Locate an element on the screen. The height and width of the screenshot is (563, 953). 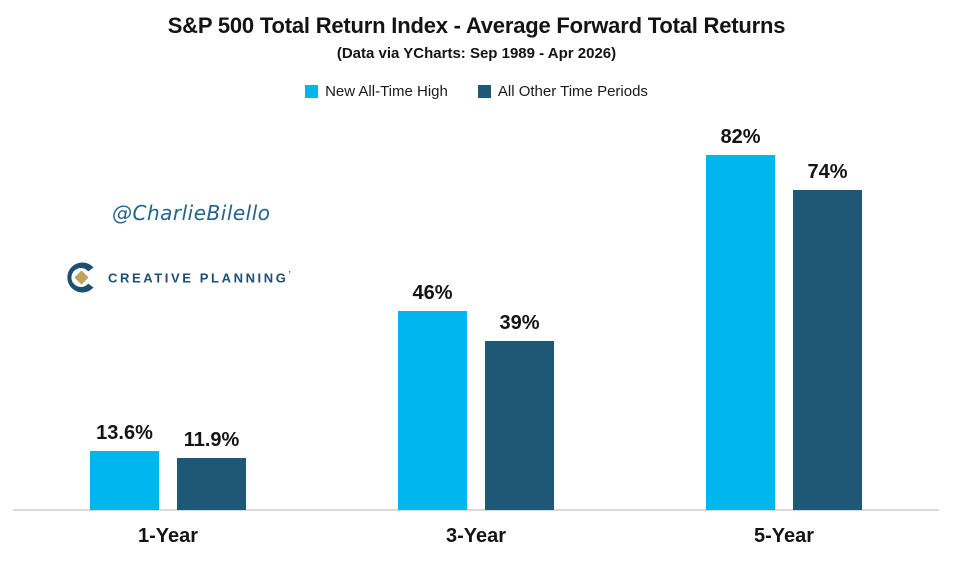
bar-column: 74% is located at coordinates (827, 335).